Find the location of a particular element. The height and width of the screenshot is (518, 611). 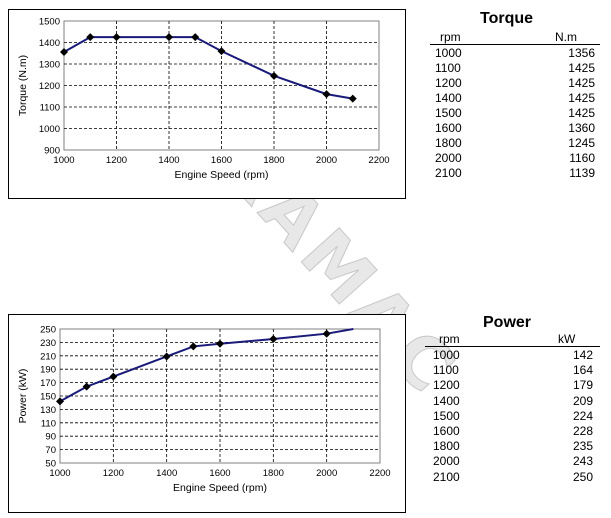

power-y-tick-label: 50 is located at coordinates (50, 464).